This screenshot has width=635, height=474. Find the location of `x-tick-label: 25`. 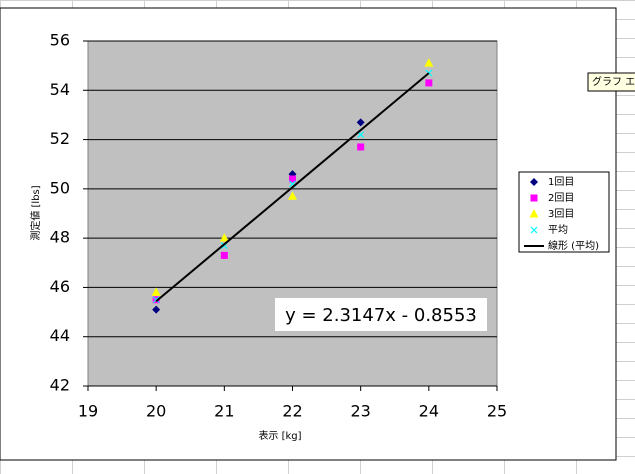

x-tick-label: 25 is located at coordinates (497, 411).